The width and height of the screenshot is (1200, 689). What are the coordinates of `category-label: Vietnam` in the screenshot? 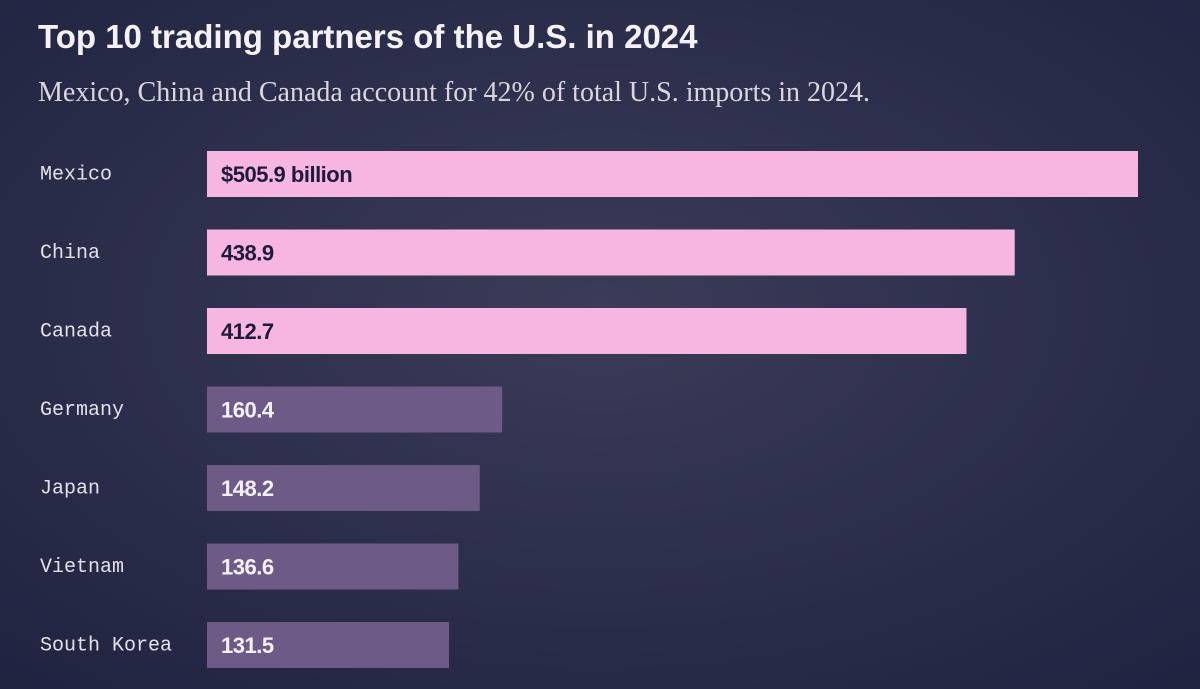 It's located at (82, 567).